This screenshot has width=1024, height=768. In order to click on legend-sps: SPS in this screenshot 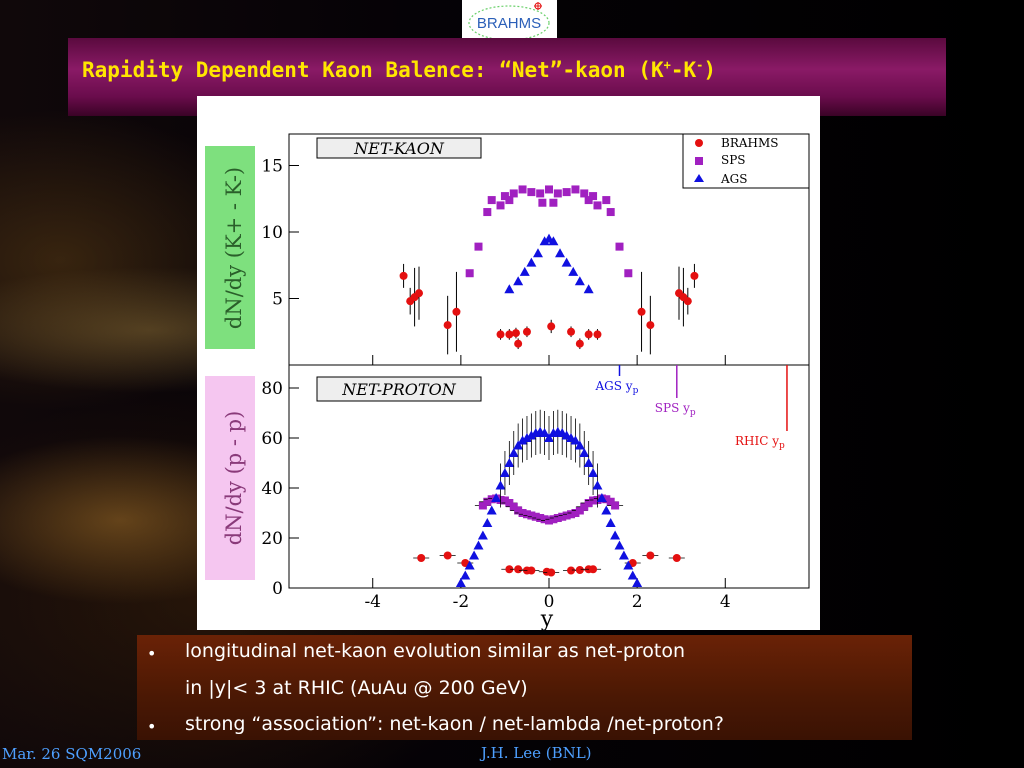, I will do `click(733, 160)`.